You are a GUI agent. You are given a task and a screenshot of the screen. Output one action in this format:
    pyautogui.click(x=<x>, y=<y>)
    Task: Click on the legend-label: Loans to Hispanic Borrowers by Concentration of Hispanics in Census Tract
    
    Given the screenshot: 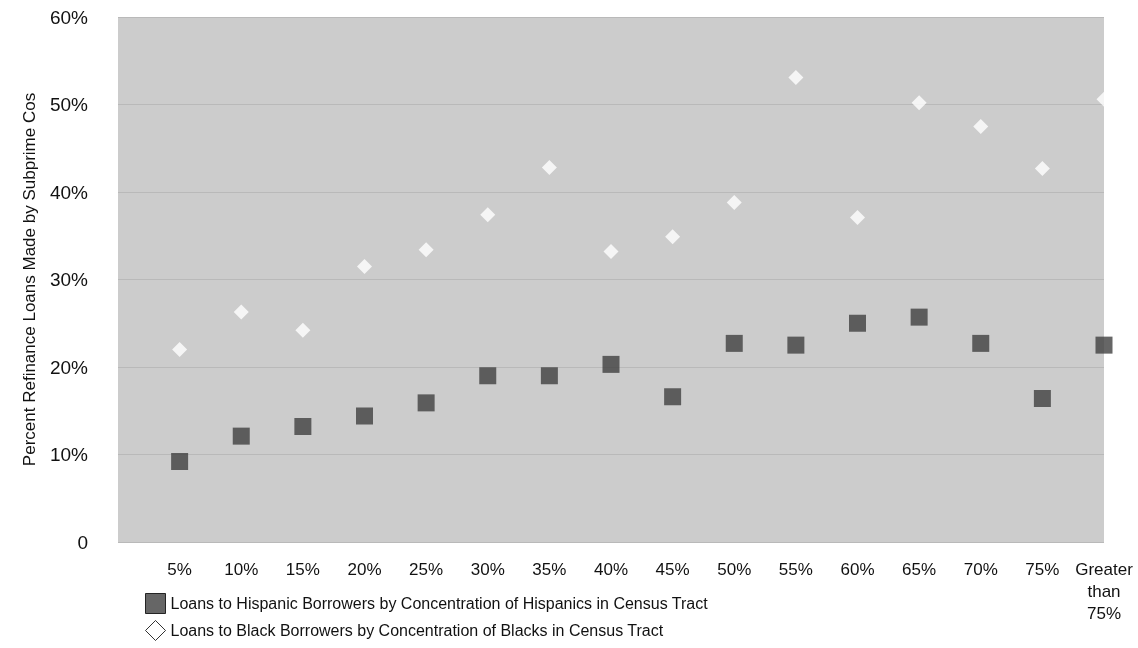 What is the action you would take?
    pyautogui.click(x=439, y=603)
    